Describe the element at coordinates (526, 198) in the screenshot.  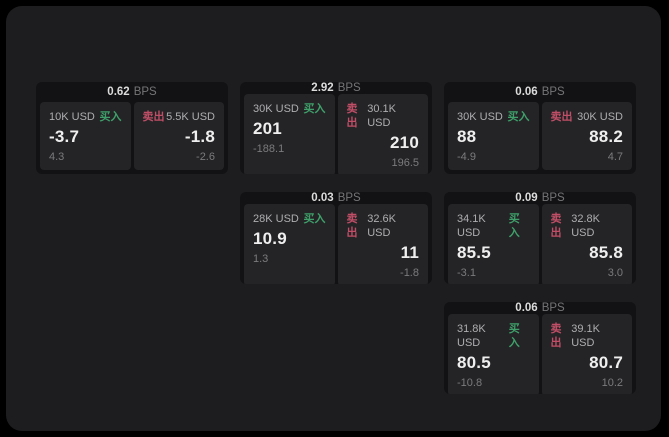
I see `spread-value: 0.09` at that location.